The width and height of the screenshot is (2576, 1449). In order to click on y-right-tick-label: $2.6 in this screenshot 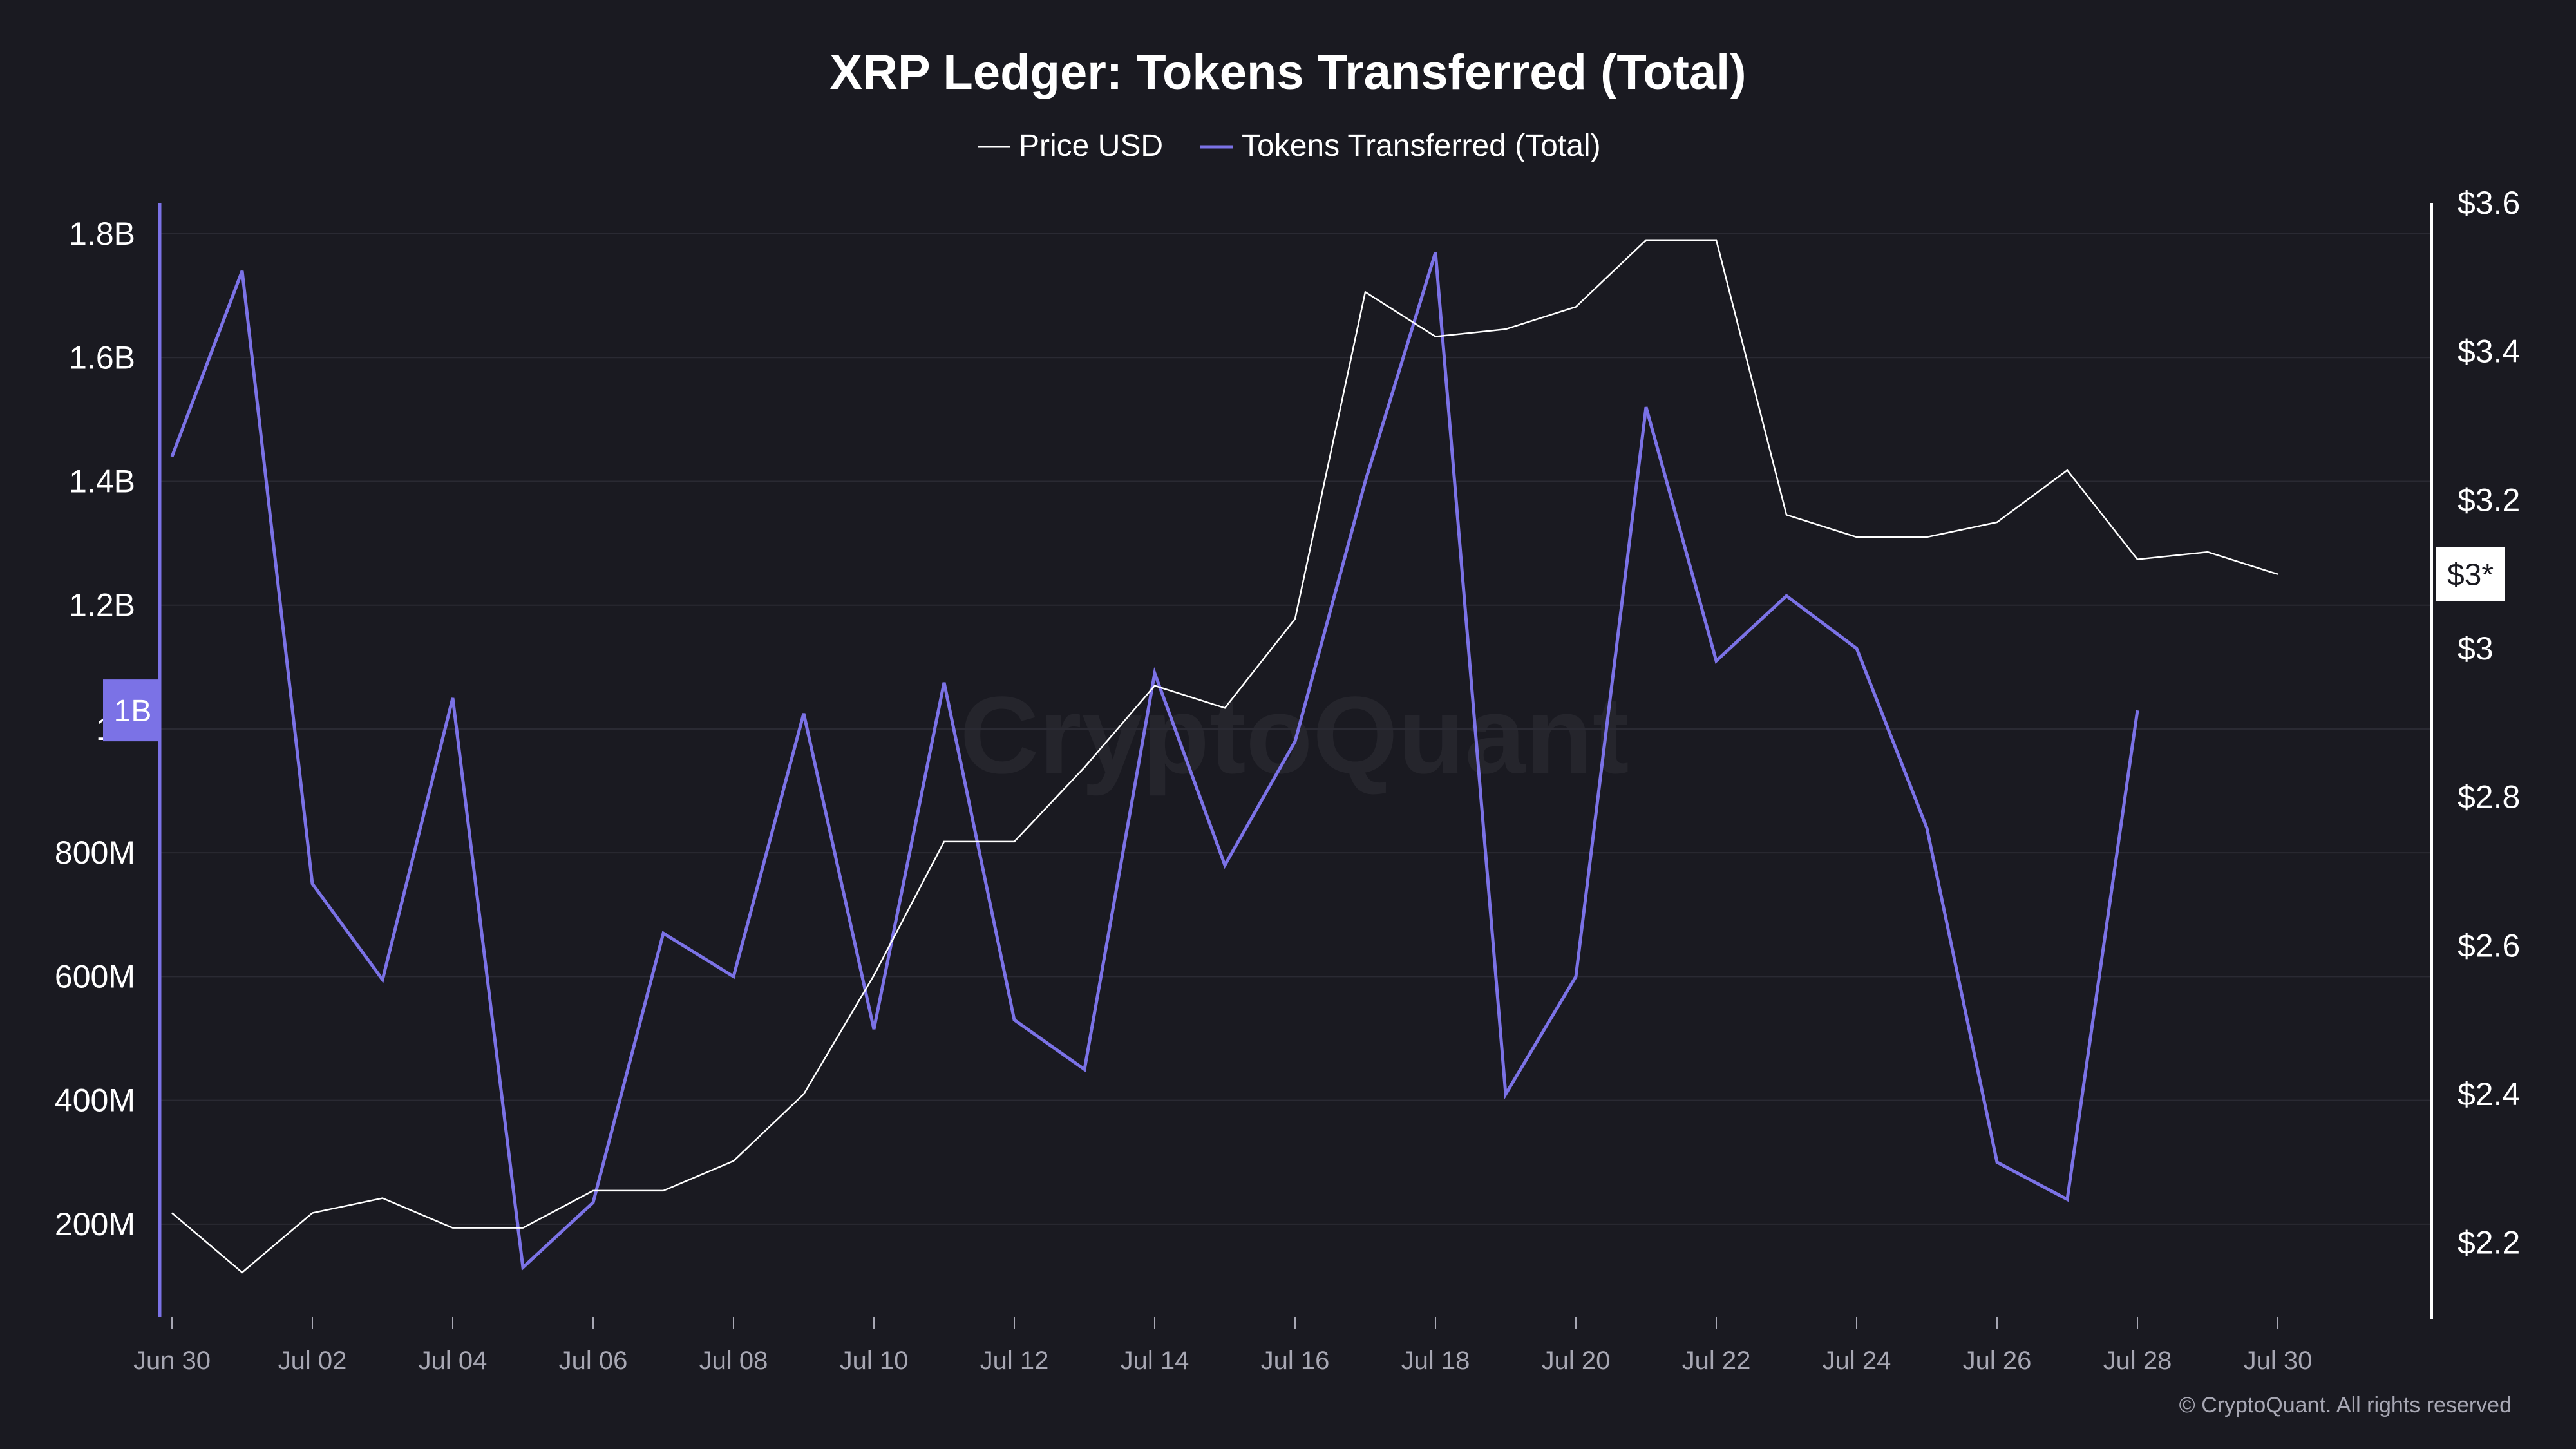, I will do `click(2489, 945)`.